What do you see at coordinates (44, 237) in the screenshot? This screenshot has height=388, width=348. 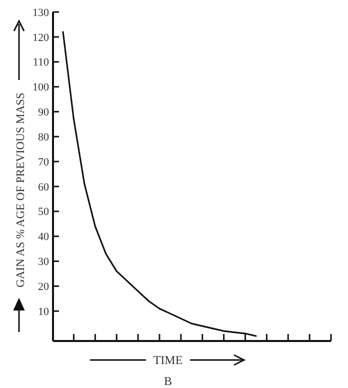 I see `y-tick-label: 40` at bounding box center [44, 237].